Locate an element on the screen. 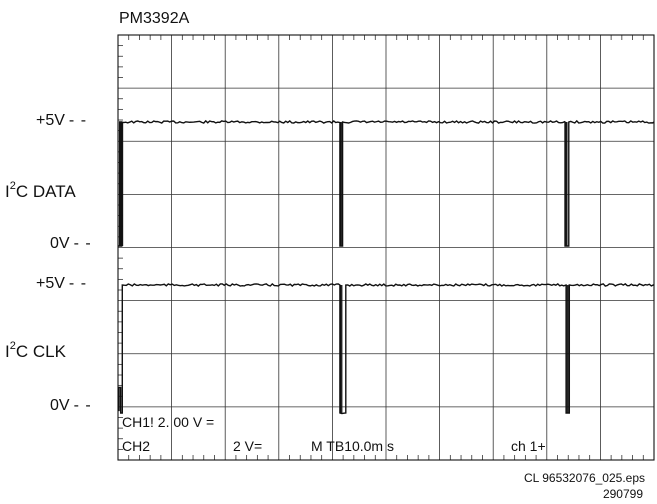  footer-date: 290799 is located at coordinates (622, 494).